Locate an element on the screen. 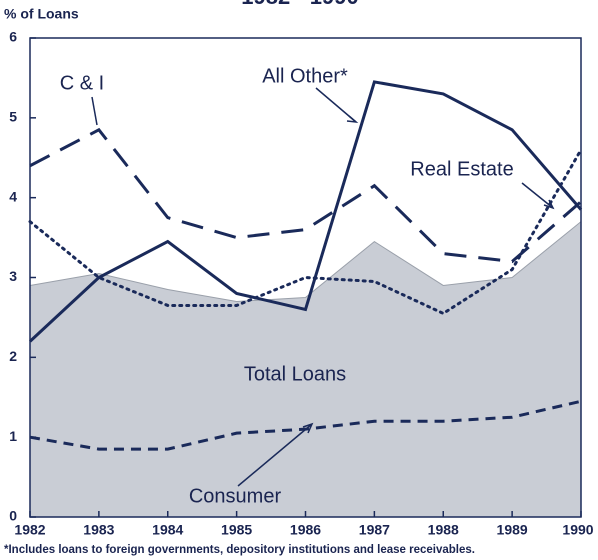  y-tick-label: 0 is located at coordinates (13, 516).